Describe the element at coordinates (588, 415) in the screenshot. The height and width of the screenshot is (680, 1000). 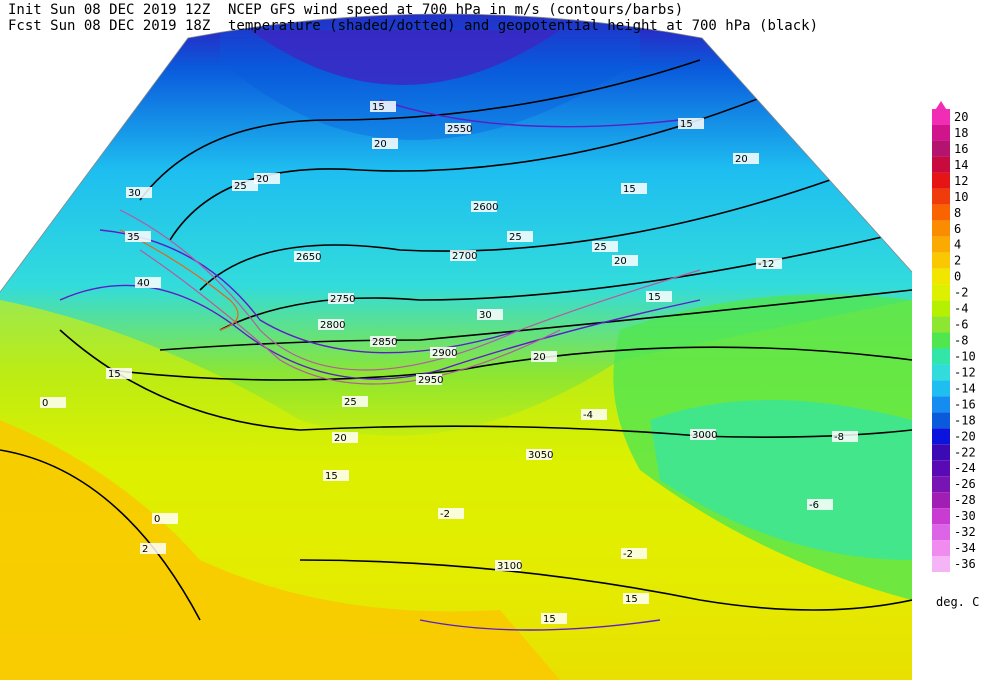
I see `map-label: -4` at that location.